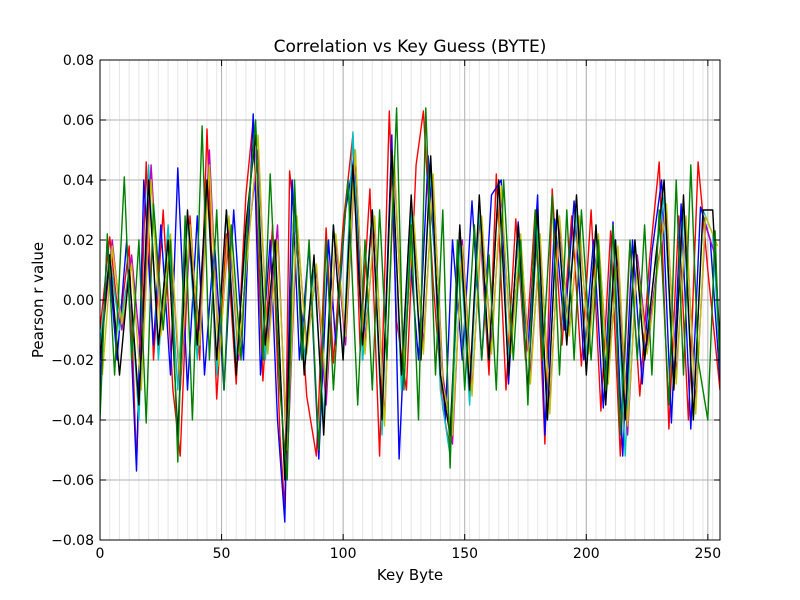 This screenshot has height=600, width=800. I want to click on x-tick-label: 100, so click(343, 554).